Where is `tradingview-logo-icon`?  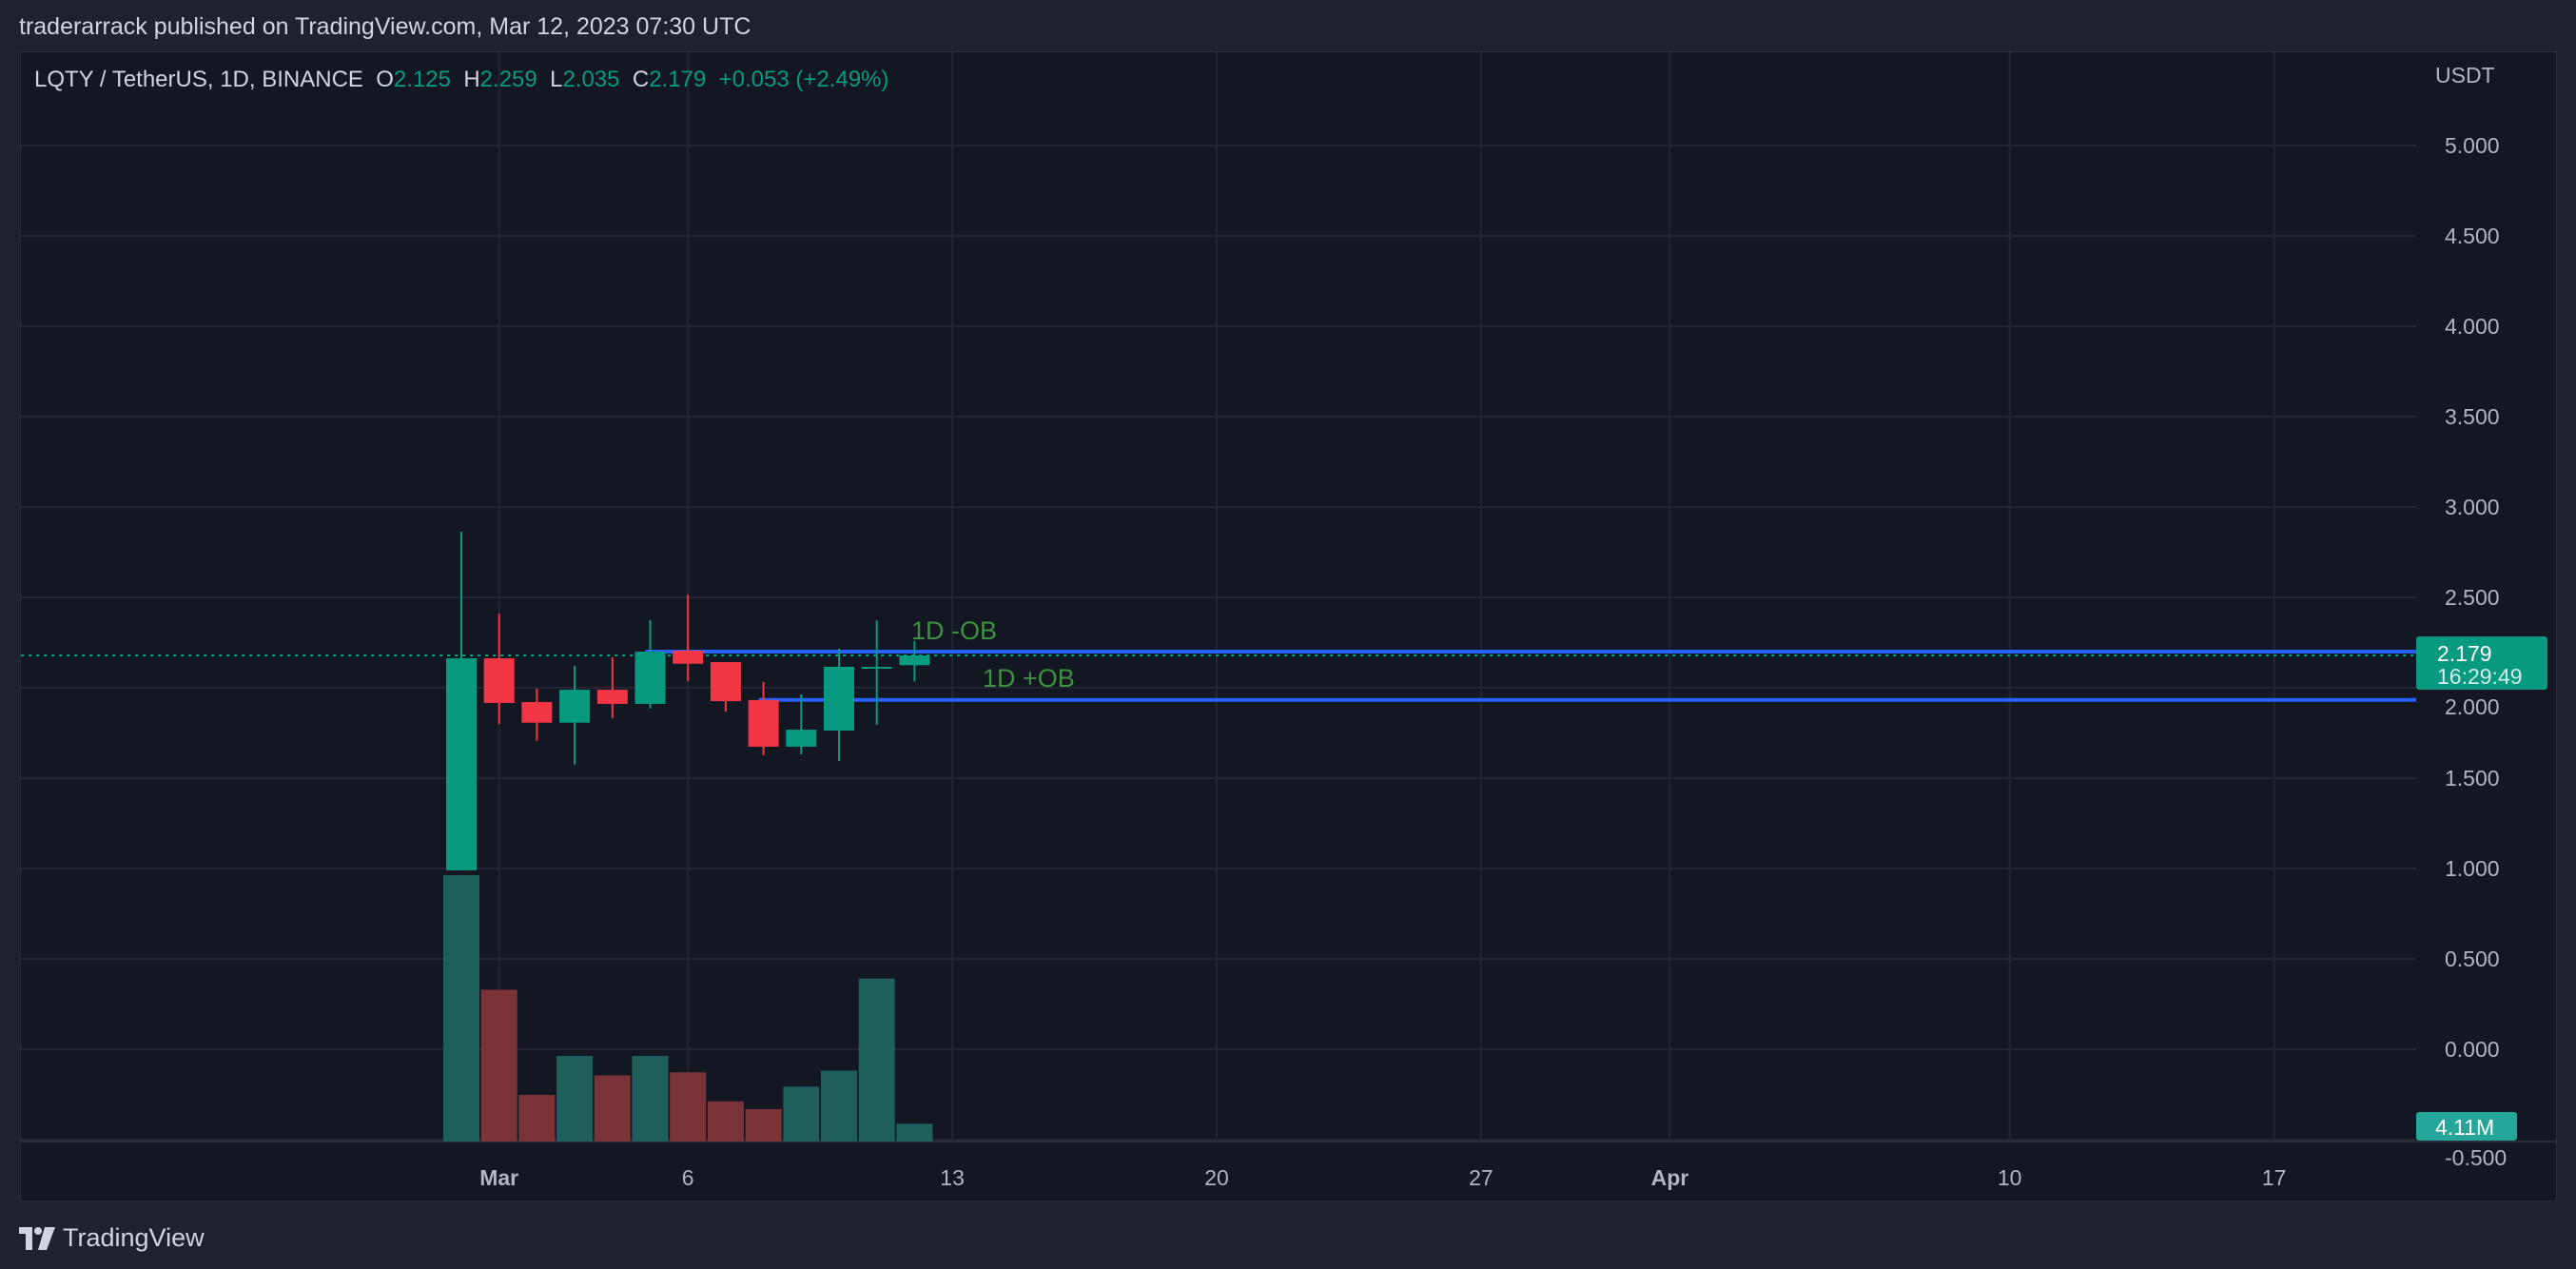 tradingview-logo-icon is located at coordinates (37, 1238).